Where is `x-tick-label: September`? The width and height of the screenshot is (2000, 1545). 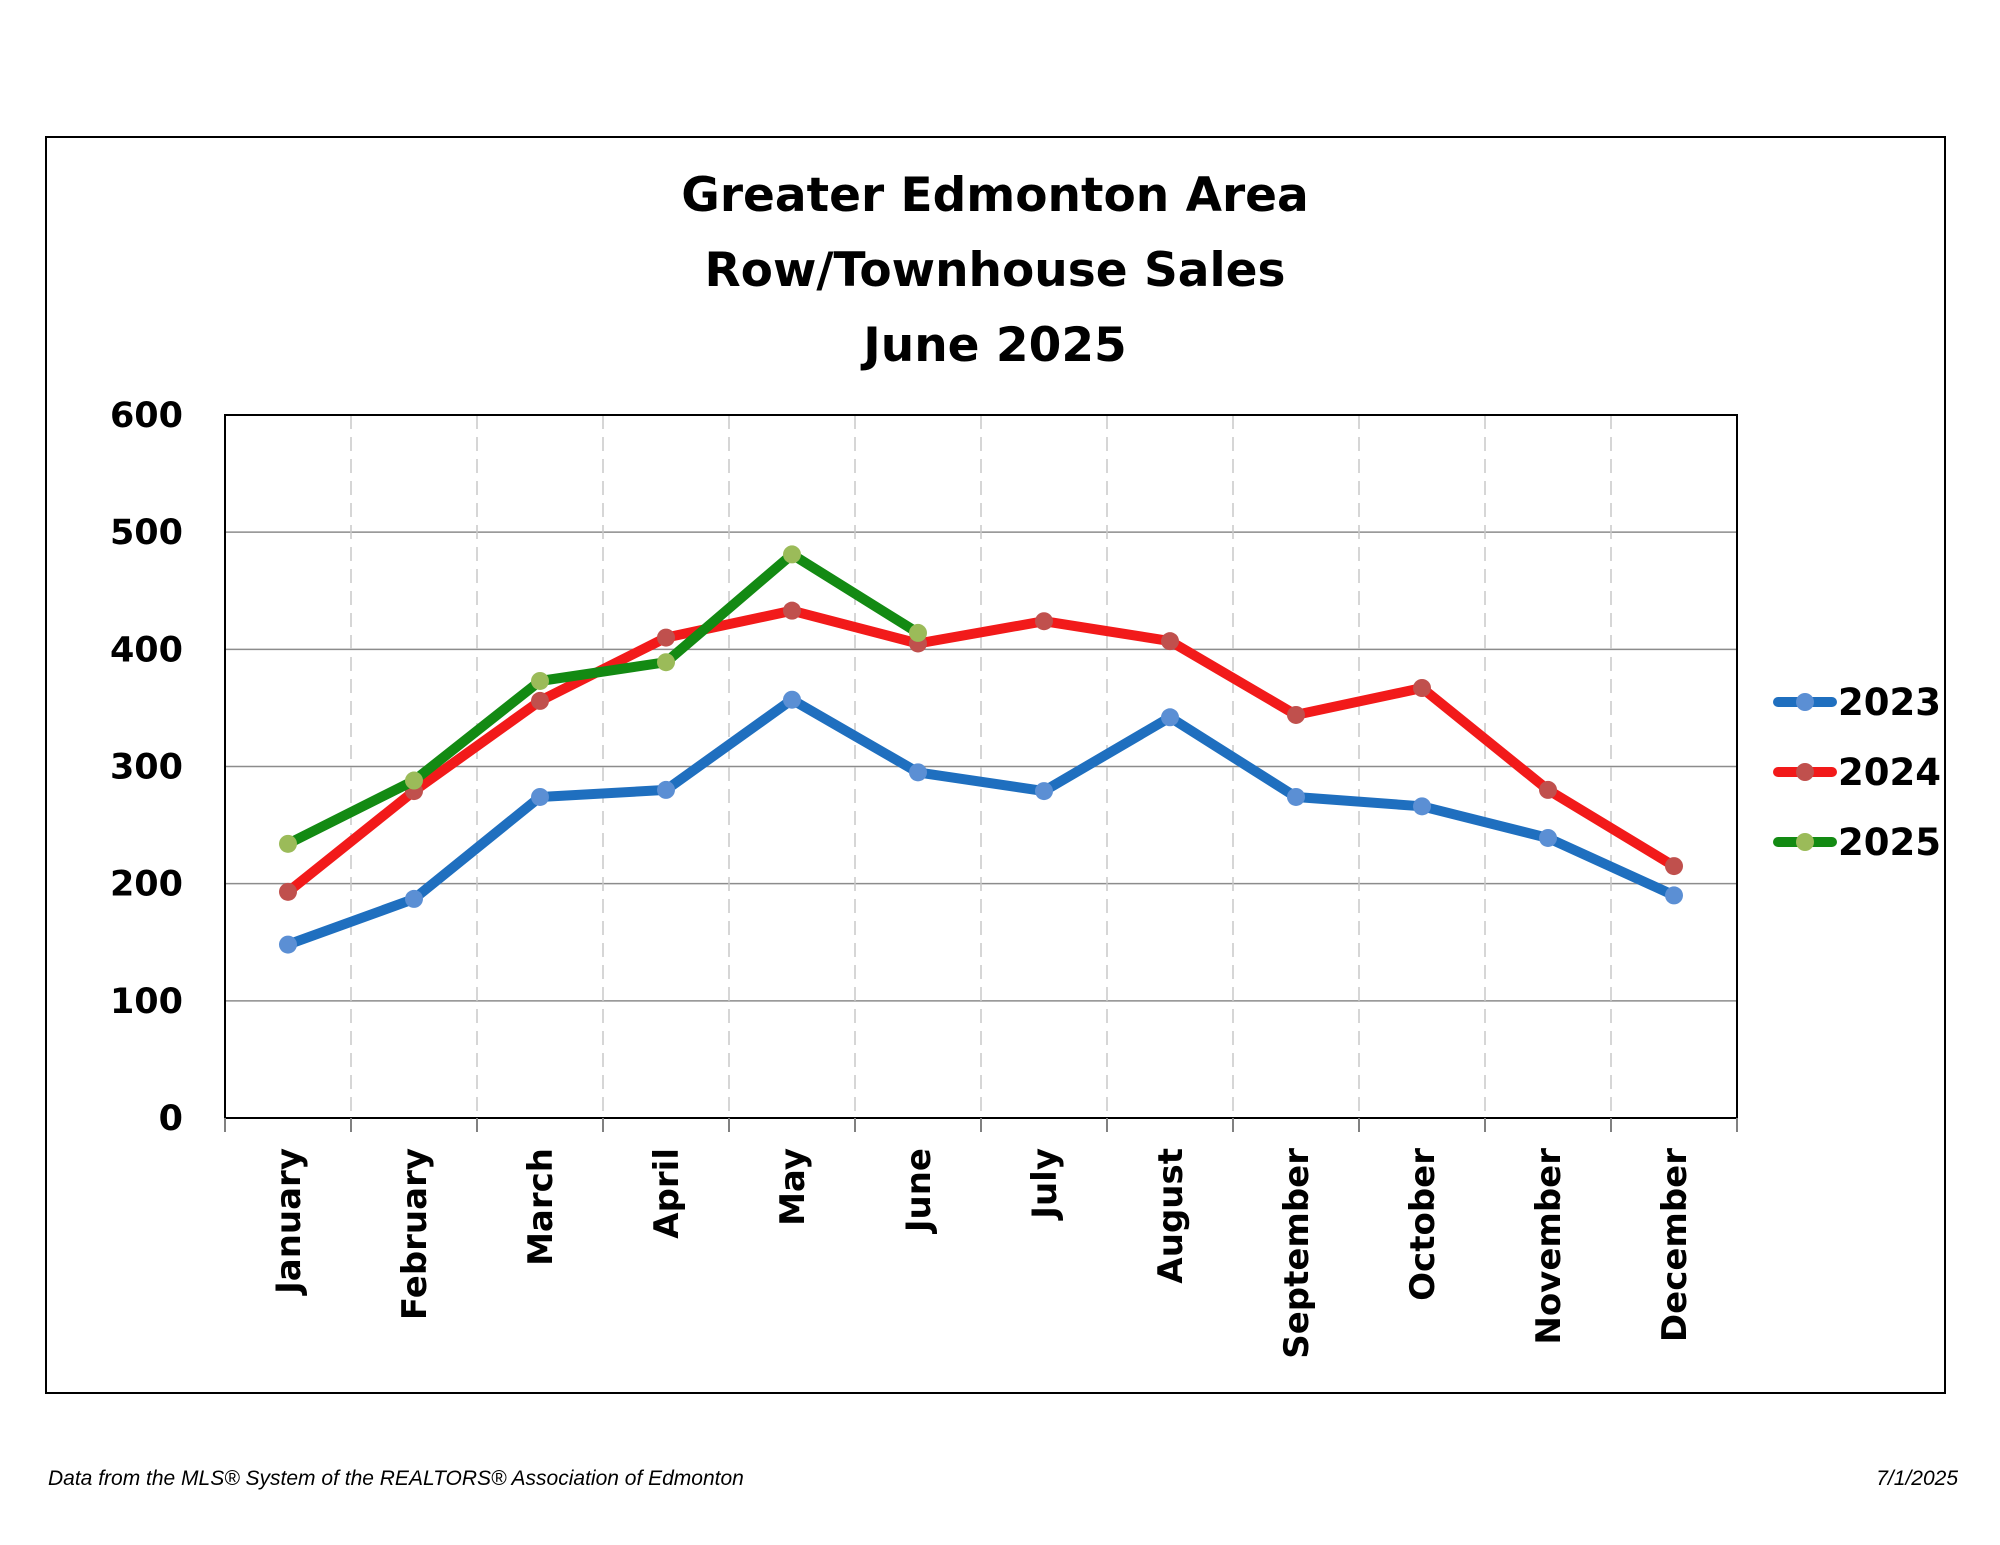 x-tick-label: September is located at coordinates (1297, 1253).